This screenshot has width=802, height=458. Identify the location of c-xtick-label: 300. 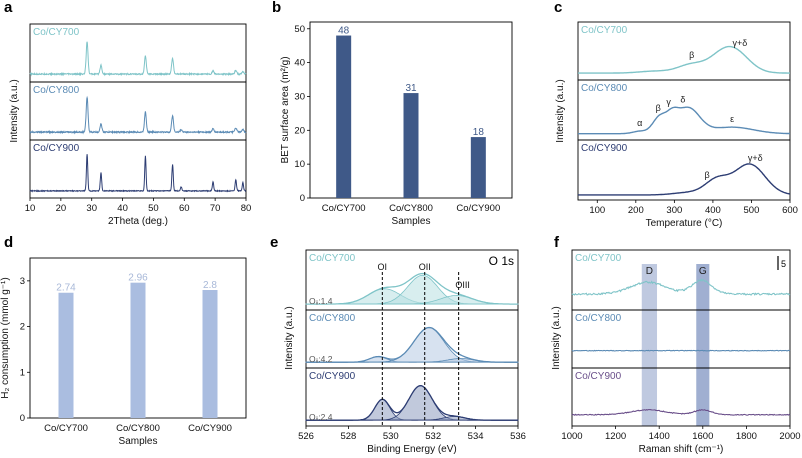
(674, 210).